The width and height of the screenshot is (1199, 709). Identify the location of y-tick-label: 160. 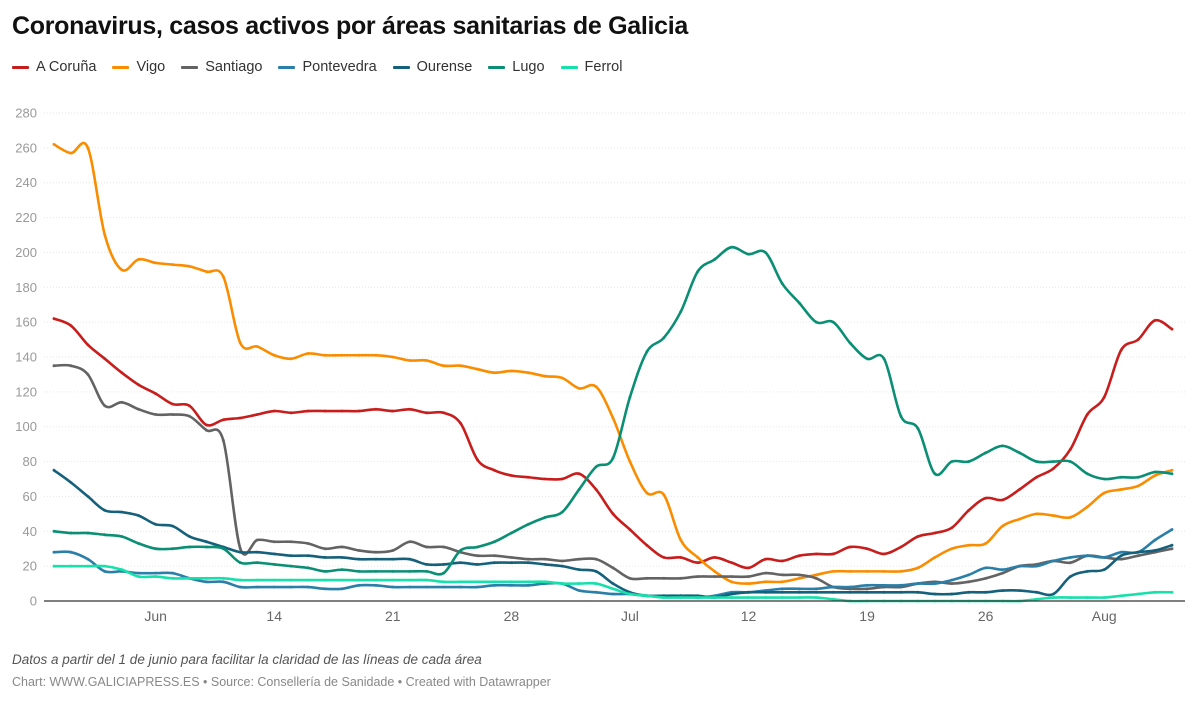
(26, 322).